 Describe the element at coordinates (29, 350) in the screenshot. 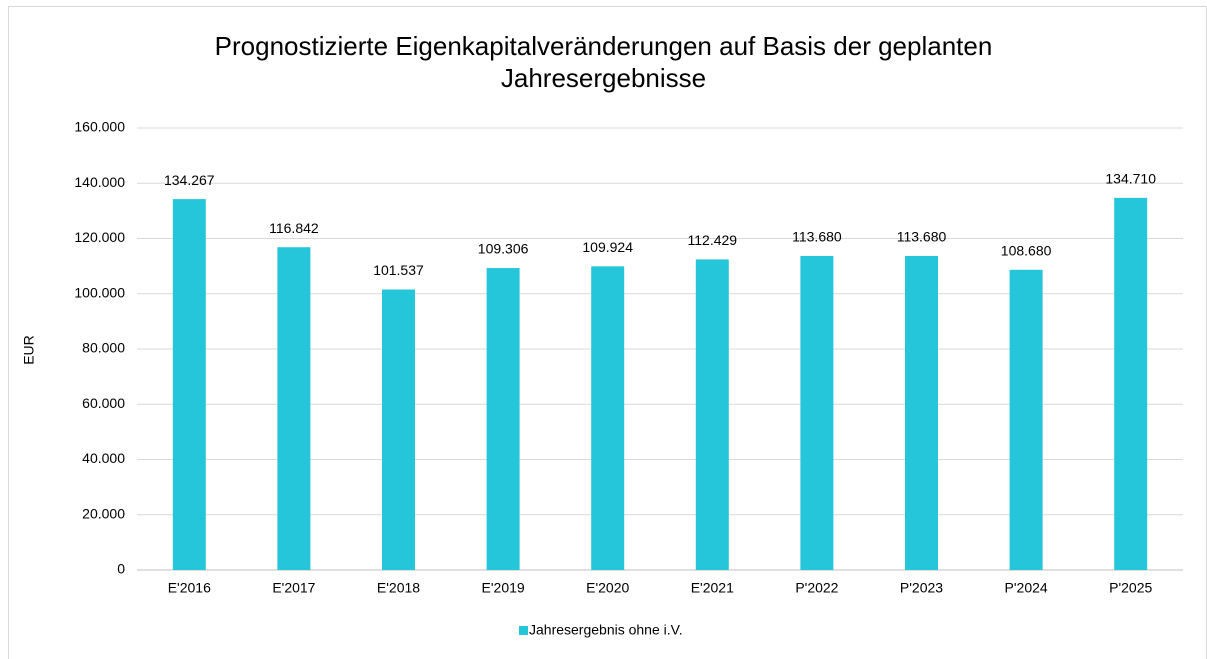

I see `y-axis-label: EUR` at that location.